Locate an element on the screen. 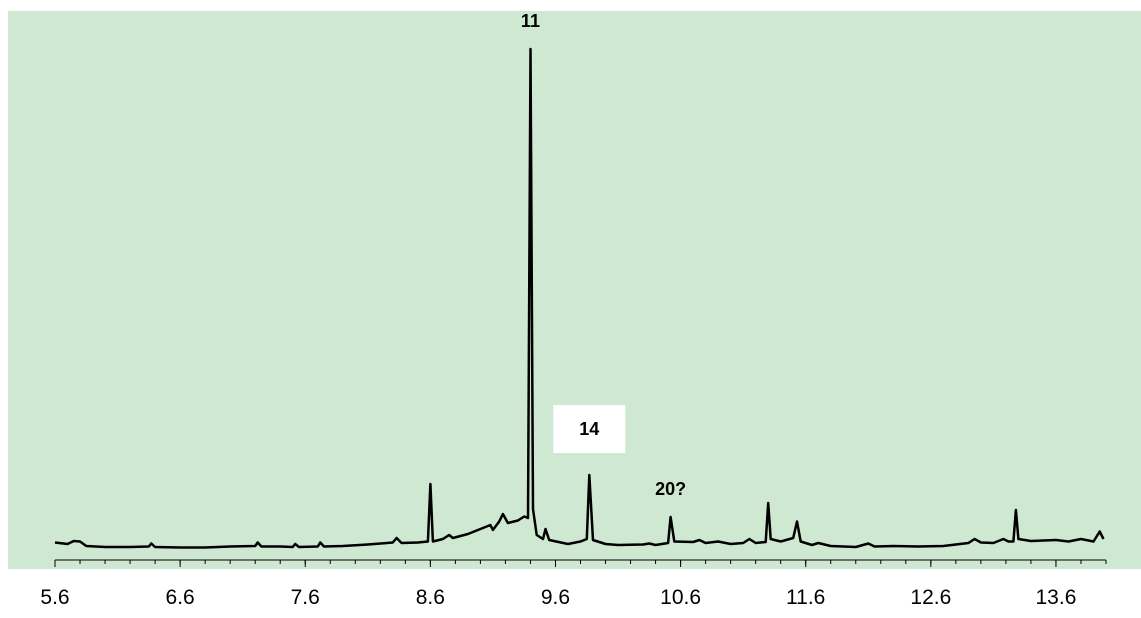  x-axis: 5.6 6.6 7.6 8.6 9.6 10.6 11.6 12.6 13.6 is located at coordinates (573, 584).